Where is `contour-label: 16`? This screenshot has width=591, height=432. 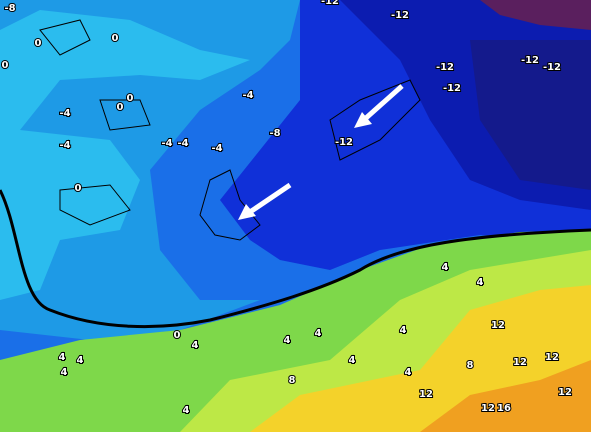 contour-label: 16 is located at coordinates (504, 408).